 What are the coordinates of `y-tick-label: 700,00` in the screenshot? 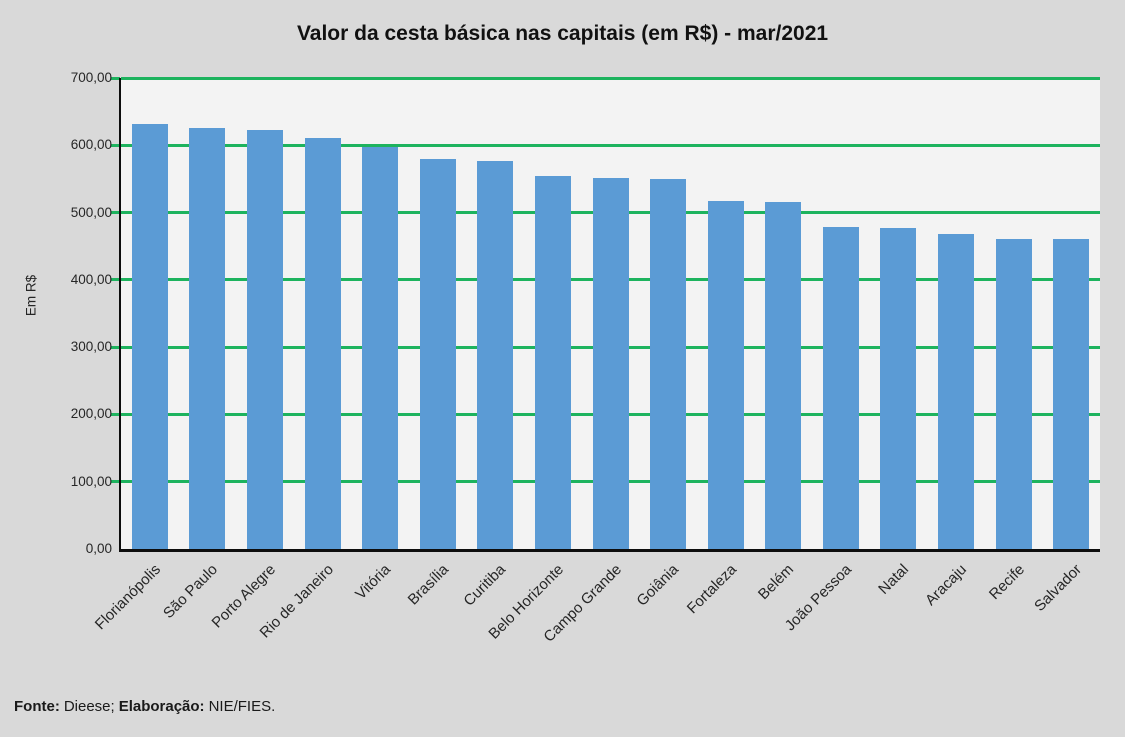 It's located at (91, 77).